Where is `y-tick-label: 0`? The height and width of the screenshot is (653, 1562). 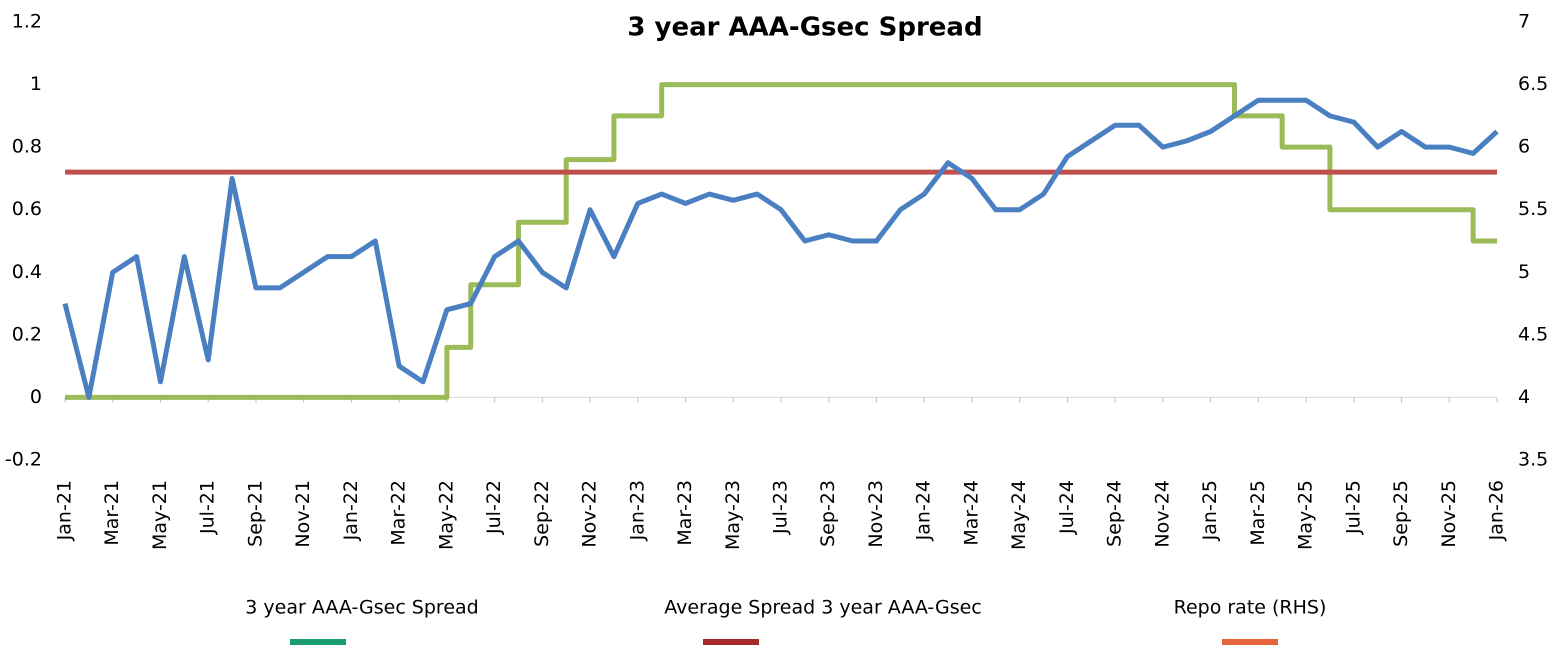 y-tick-label: 0 is located at coordinates (36, 397).